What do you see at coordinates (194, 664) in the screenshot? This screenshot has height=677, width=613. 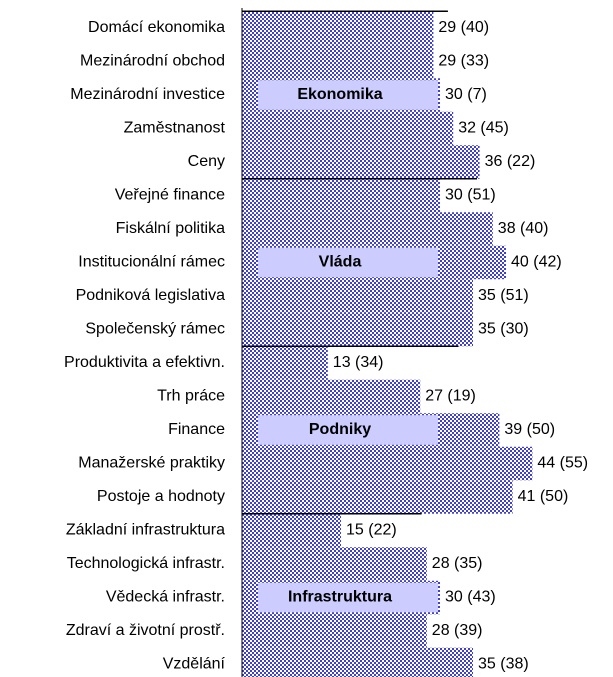 I see `category-label: Vzdělání` at bounding box center [194, 664].